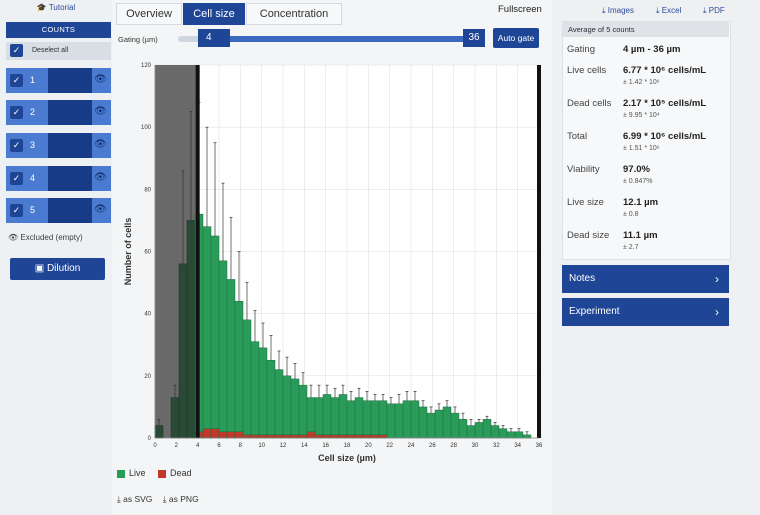  What do you see at coordinates (474, 38) in the screenshot?
I see `gating-max-handle: 36` at bounding box center [474, 38].